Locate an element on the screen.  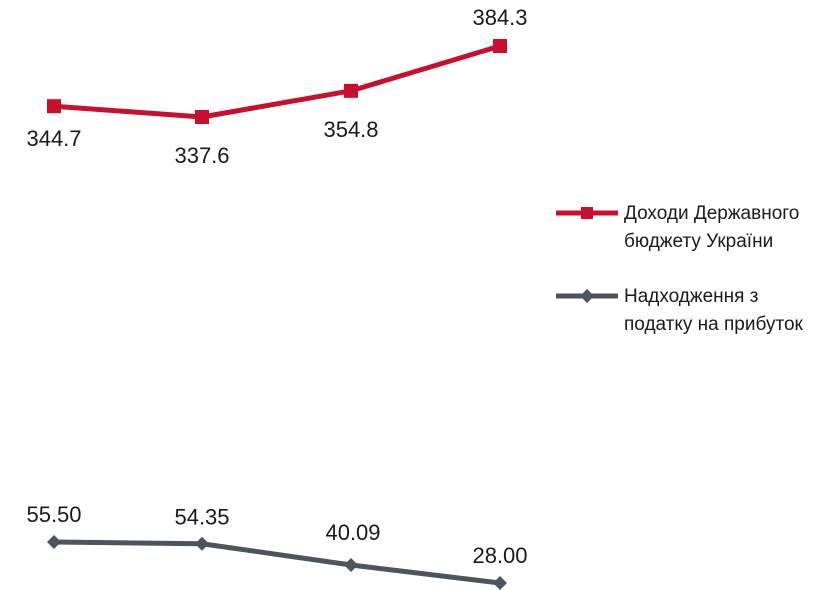
legend-item-profit-tax: Надходження з податку на прибуток is located at coordinates (691, 311).